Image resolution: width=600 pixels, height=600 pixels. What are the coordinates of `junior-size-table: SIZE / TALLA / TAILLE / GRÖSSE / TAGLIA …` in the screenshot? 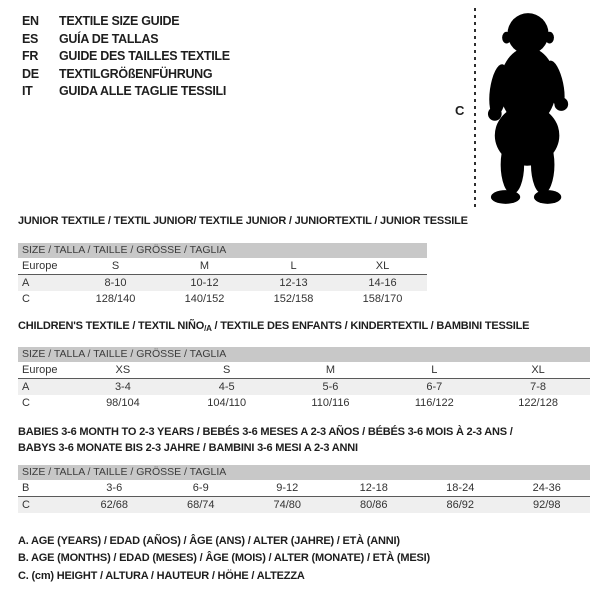 It's located at (222, 275).